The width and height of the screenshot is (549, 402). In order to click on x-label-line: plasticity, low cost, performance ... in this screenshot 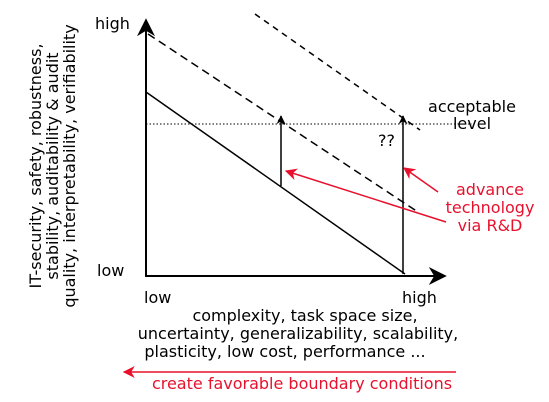, I will do `click(284, 351)`.